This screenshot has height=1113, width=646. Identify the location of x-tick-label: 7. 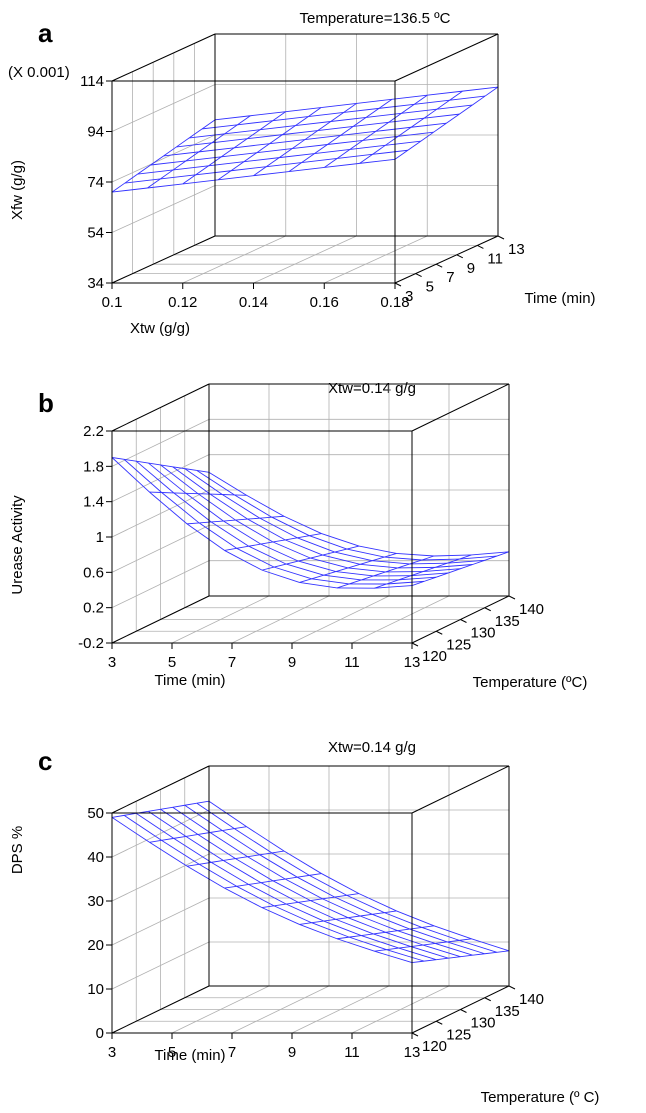
(232, 1052).